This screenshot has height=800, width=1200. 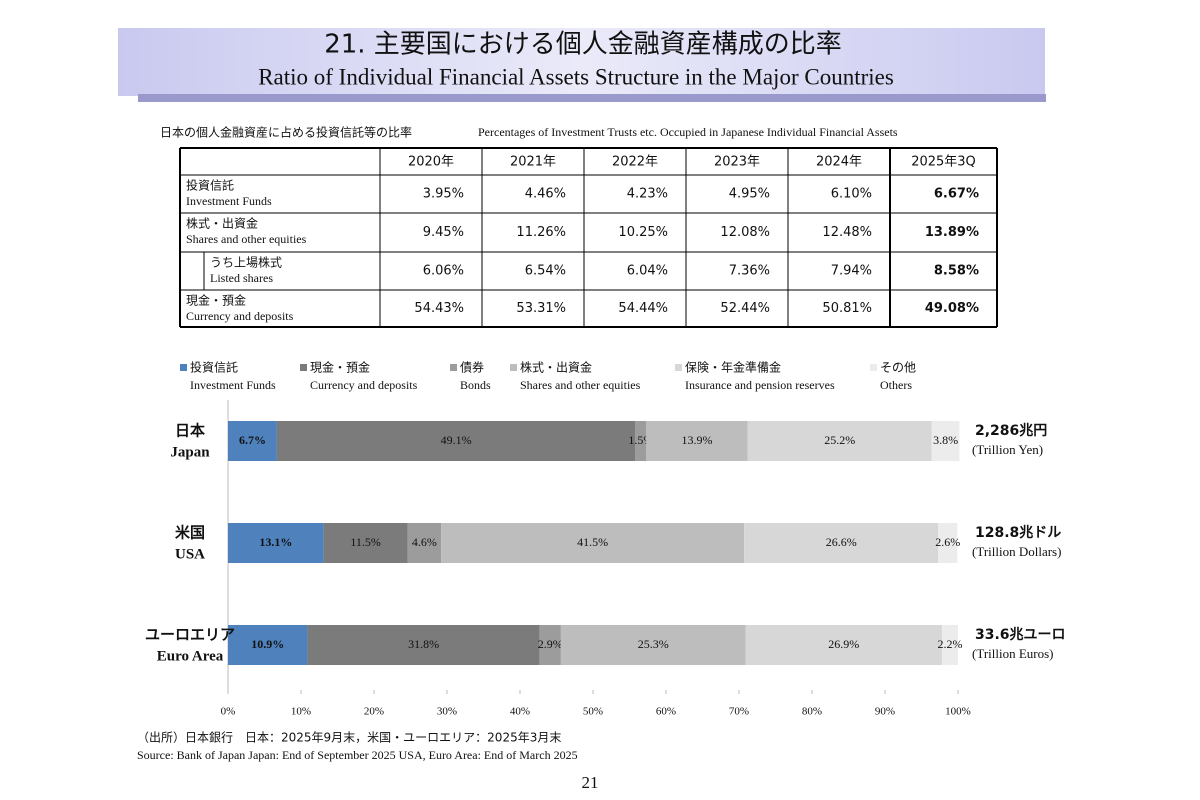 What do you see at coordinates (952, 308) in the screenshot?
I see `table-cell: 49.08%` at bounding box center [952, 308].